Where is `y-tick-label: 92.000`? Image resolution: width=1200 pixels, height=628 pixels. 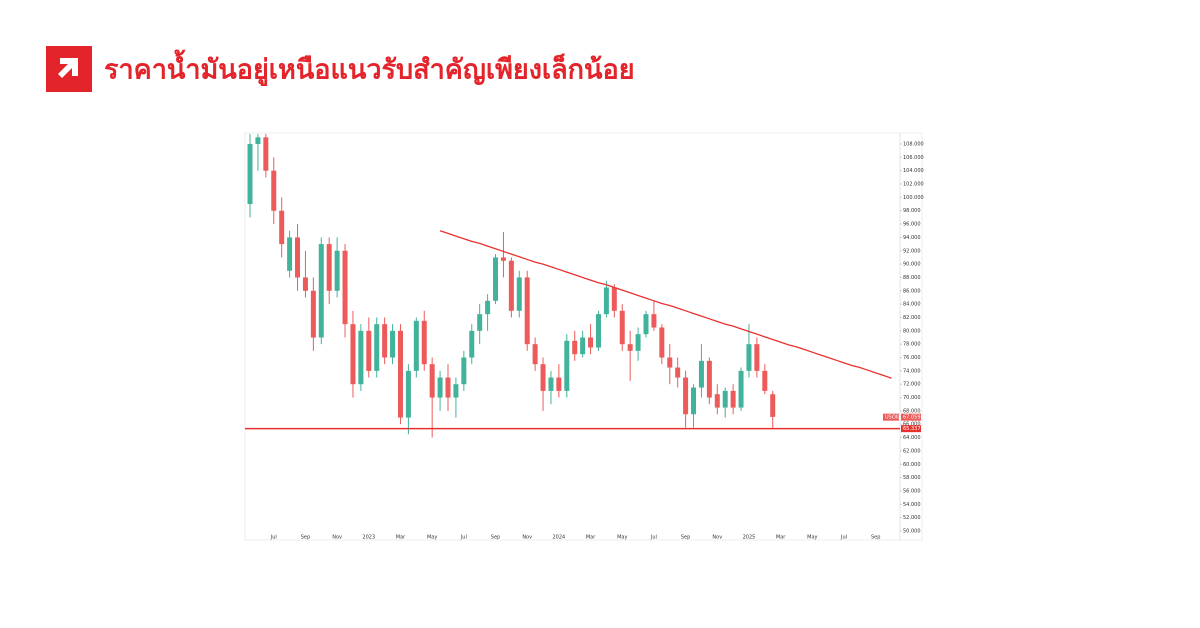 y-tick-label: 92.000 is located at coordinates (912, 251).